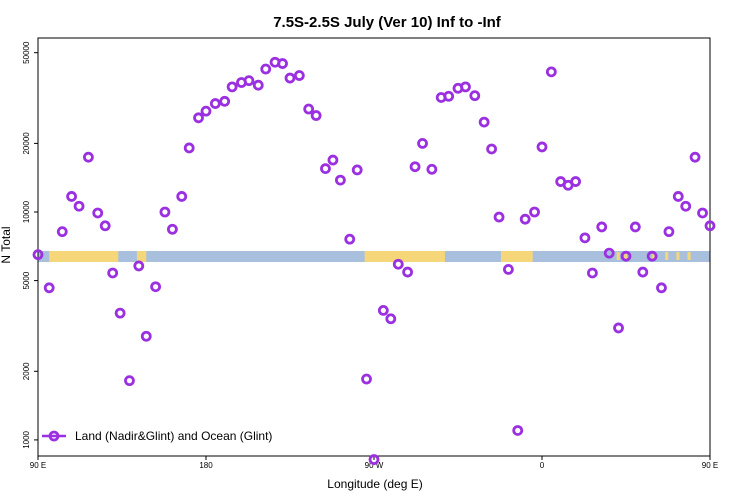 The height and width of the screenshot is (500, 750). I want to click on y-tick-label: 1000, so click(26, 439).